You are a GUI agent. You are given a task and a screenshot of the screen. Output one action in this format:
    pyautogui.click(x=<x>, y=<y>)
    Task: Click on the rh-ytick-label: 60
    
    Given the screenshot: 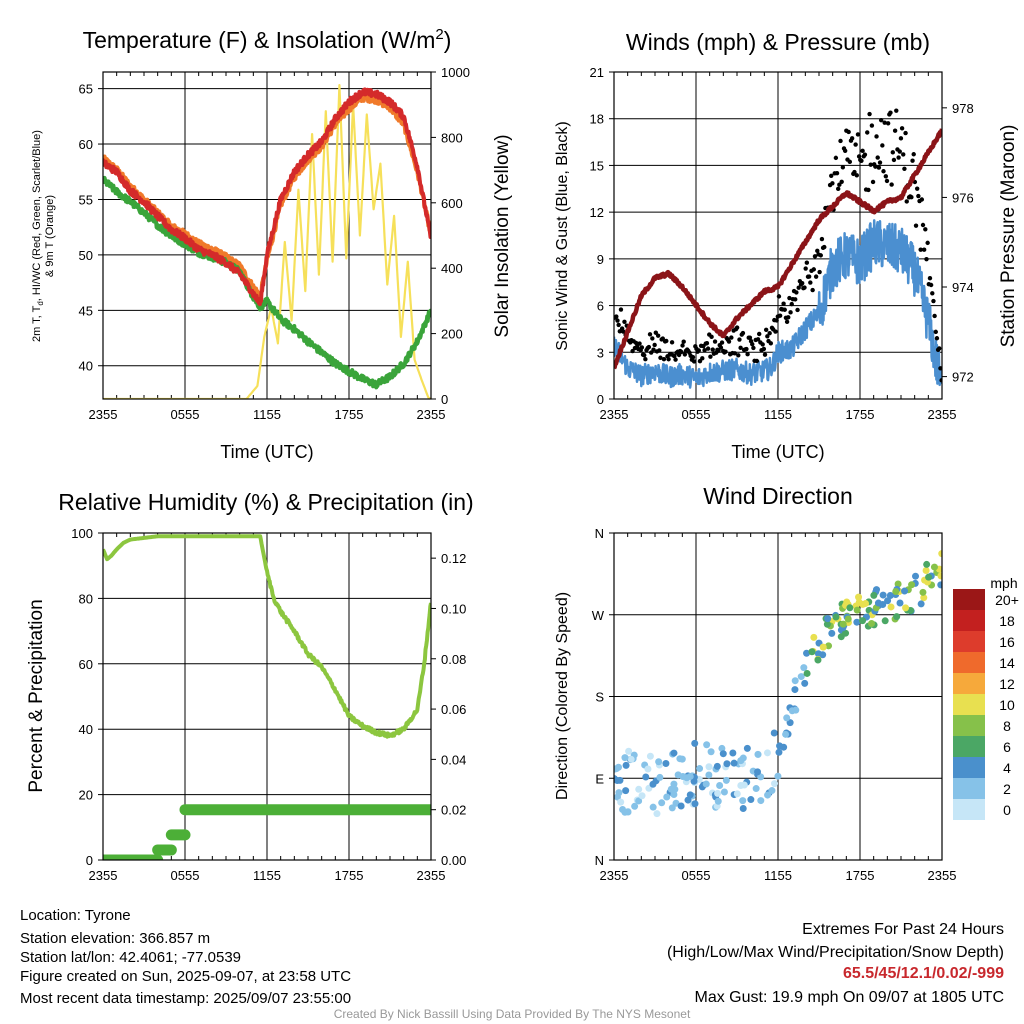 What is the action you would take?
    pyautogui.click(x=86, y=664)
    